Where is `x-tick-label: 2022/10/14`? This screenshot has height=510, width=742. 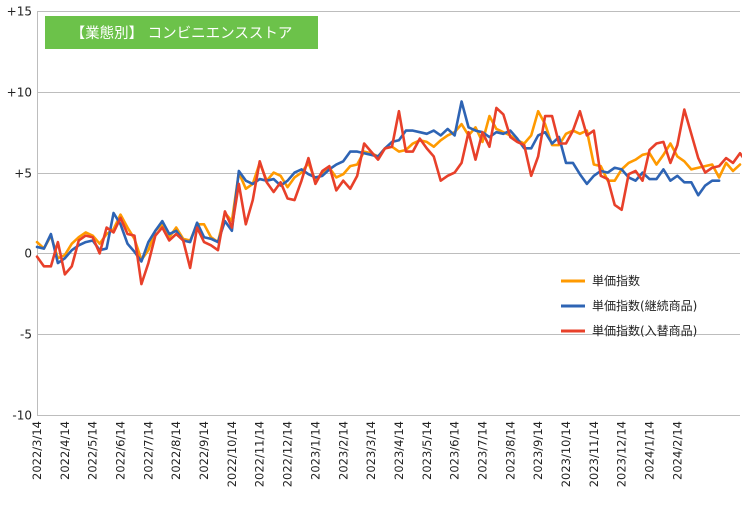 x-tick-label: 2022/10/14 is located at coordinates (232, 454).